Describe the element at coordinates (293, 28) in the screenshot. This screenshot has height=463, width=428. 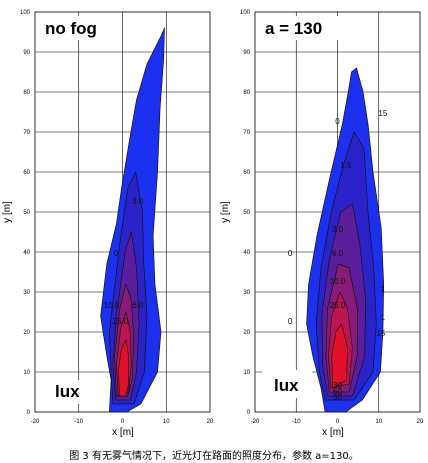
I see `chart-title: a = 130` at that location.